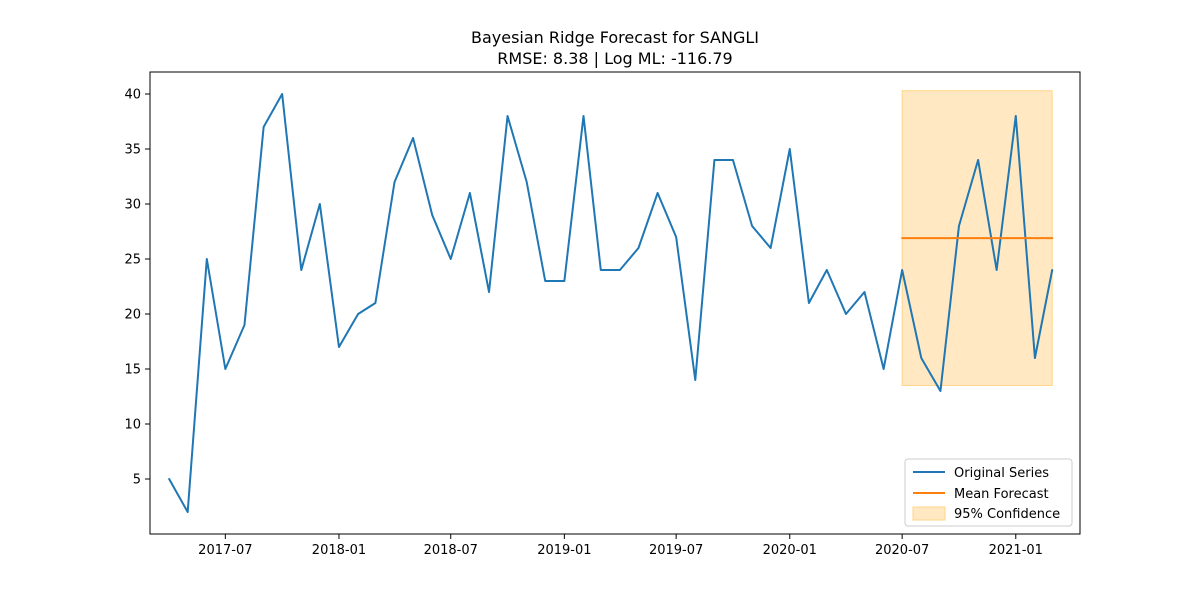 This screenshot has height=600, width=1200. Describe the element at coordinates (132, 370) in the screenshot. I see `y-tick-label: 15` at that location.